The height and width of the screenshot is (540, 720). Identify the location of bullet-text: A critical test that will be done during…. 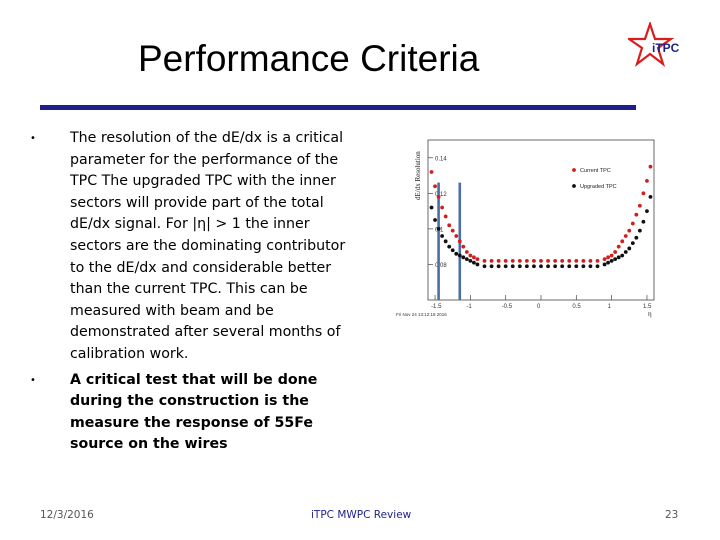
(194, 412).